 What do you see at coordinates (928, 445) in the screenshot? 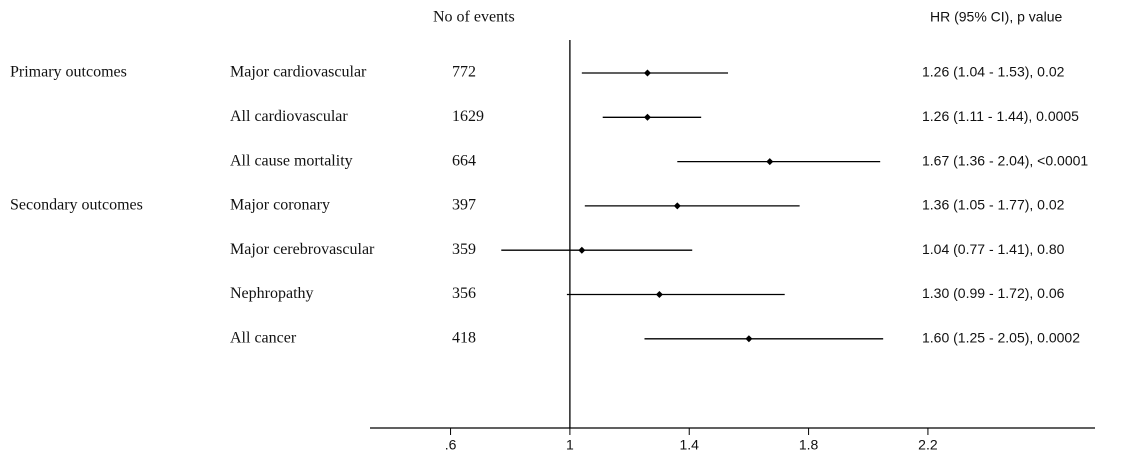
I see `x-tick-label: 2.2` at bounding box center [928, 445].